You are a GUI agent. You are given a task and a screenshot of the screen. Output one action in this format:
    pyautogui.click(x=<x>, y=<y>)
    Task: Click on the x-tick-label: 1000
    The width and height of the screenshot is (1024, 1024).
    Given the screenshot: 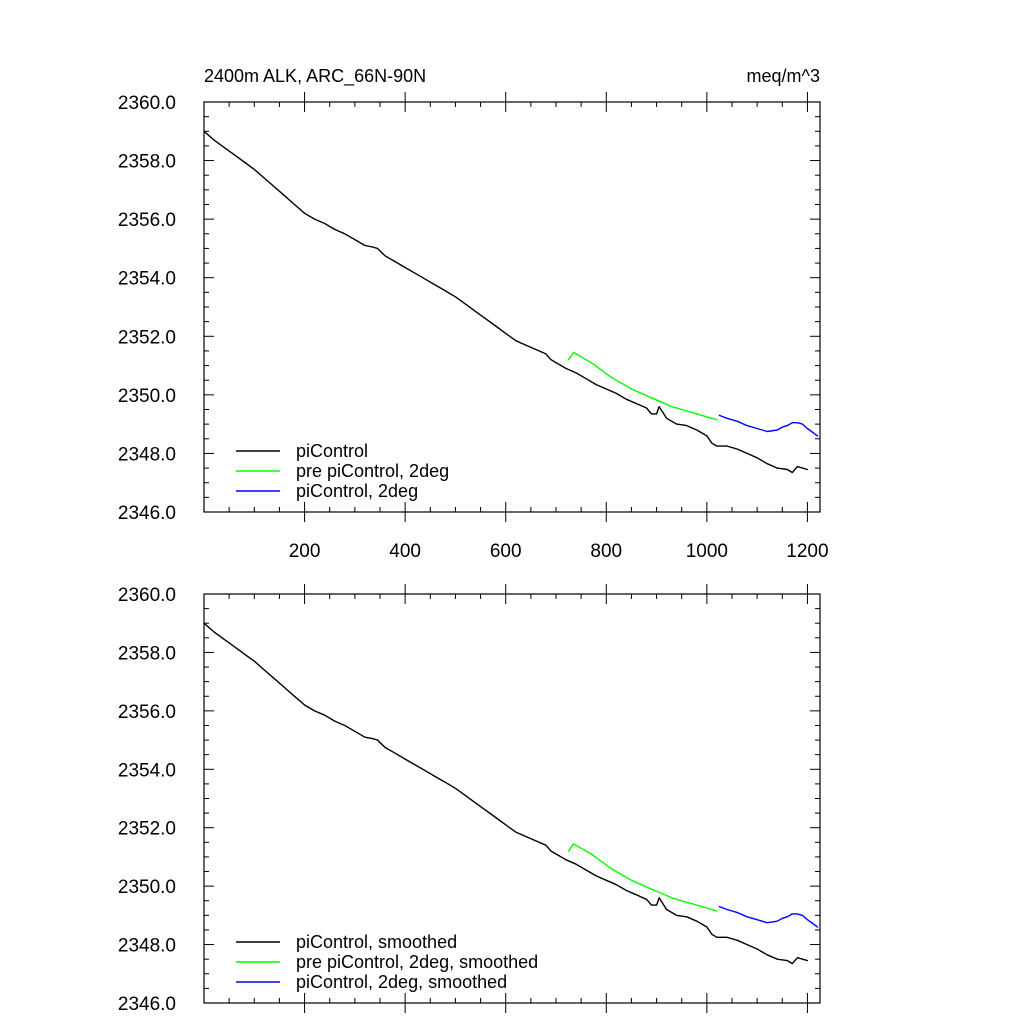 What is the action you would take?
    pyautogui.click(x=707, y=551)
    